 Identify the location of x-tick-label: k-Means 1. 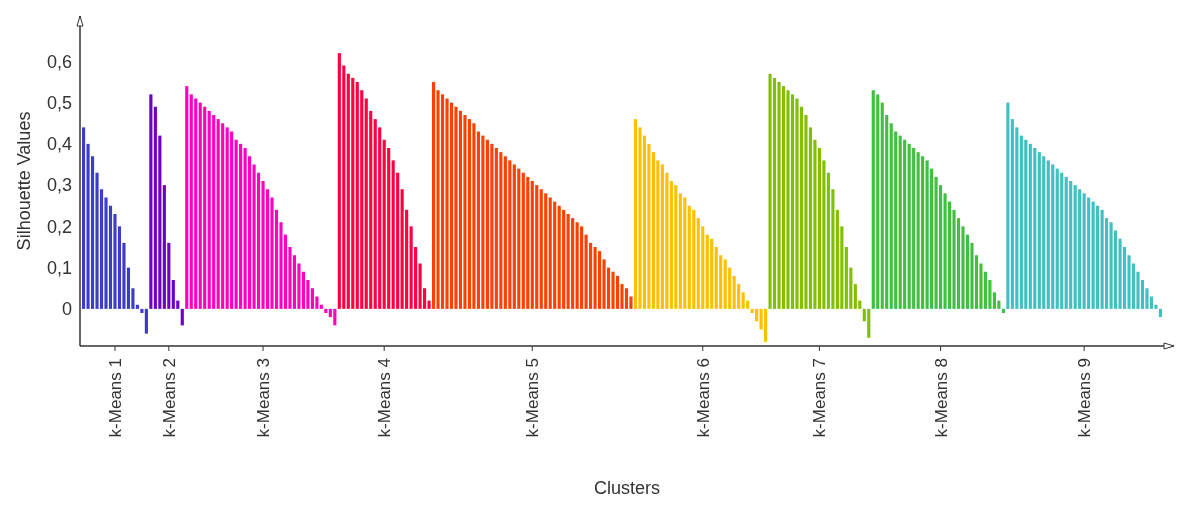
(115, 398).